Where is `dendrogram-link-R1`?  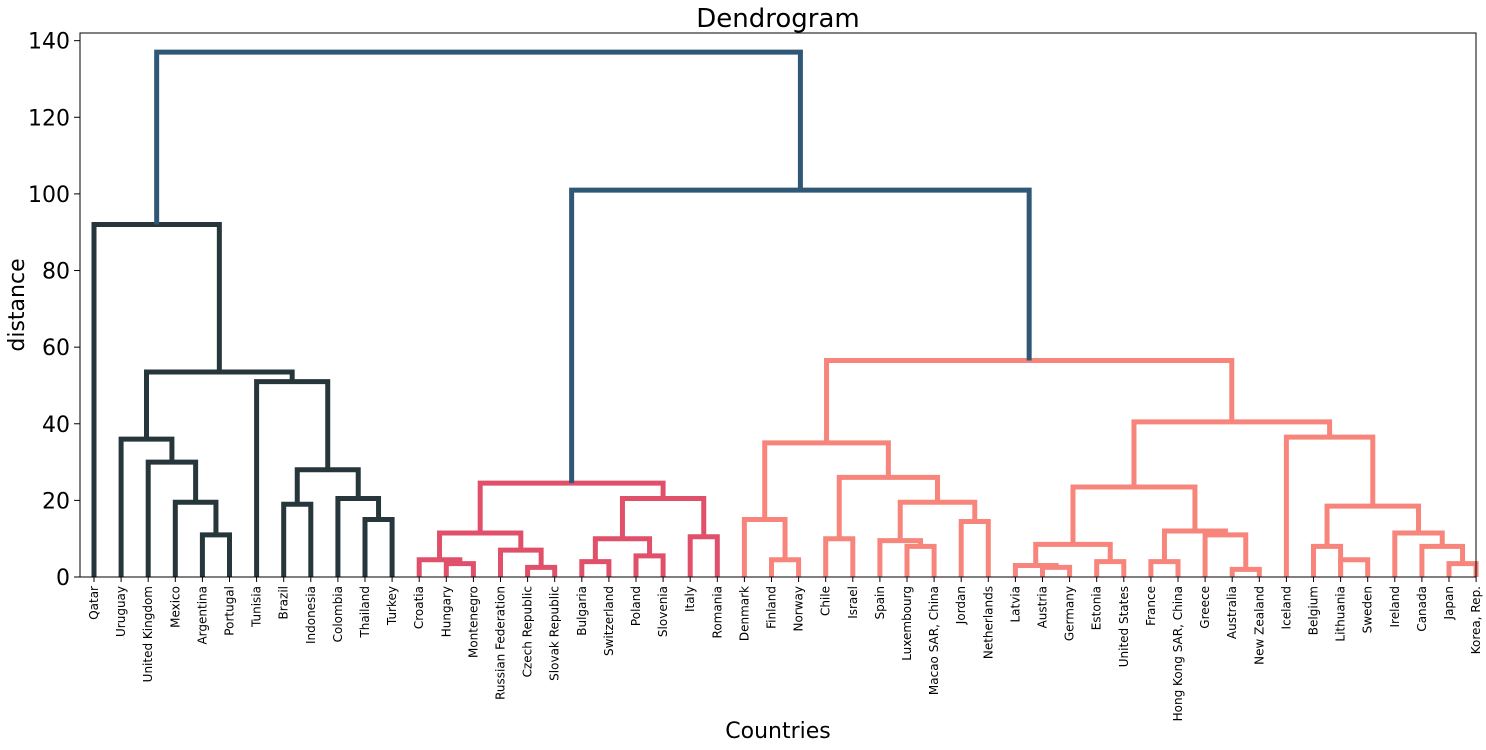
dendrogram-link-R1 is located at coordinates (785, 567).